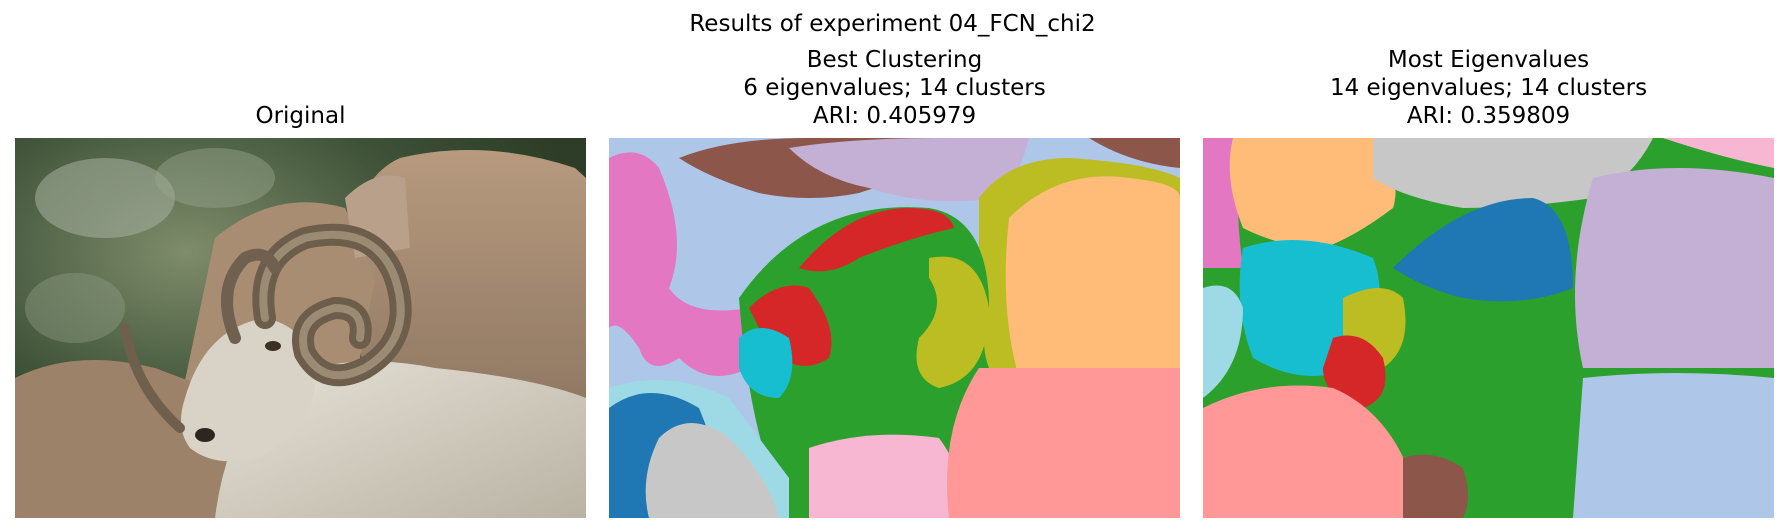  I want to click on best-title-line-3: ARI: 0.405979, so click(894, 116).